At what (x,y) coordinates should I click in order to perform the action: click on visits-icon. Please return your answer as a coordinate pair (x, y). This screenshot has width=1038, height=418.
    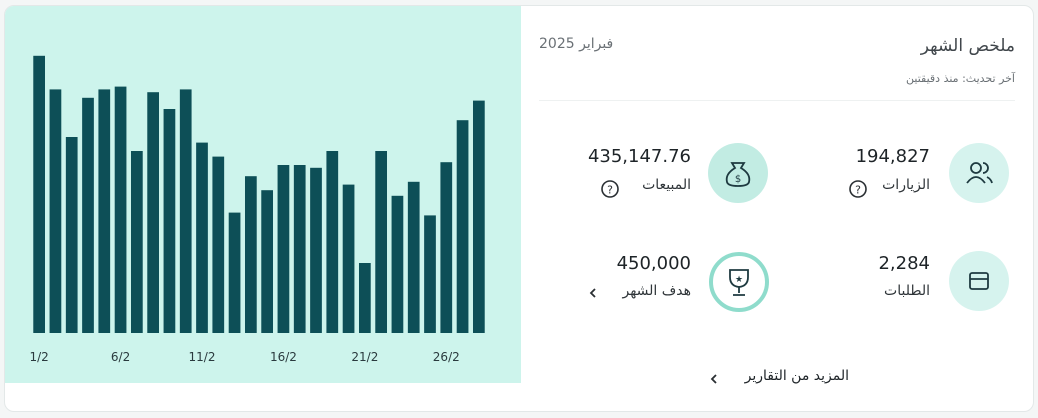
    Looking at the image, I should click on (979, 173).